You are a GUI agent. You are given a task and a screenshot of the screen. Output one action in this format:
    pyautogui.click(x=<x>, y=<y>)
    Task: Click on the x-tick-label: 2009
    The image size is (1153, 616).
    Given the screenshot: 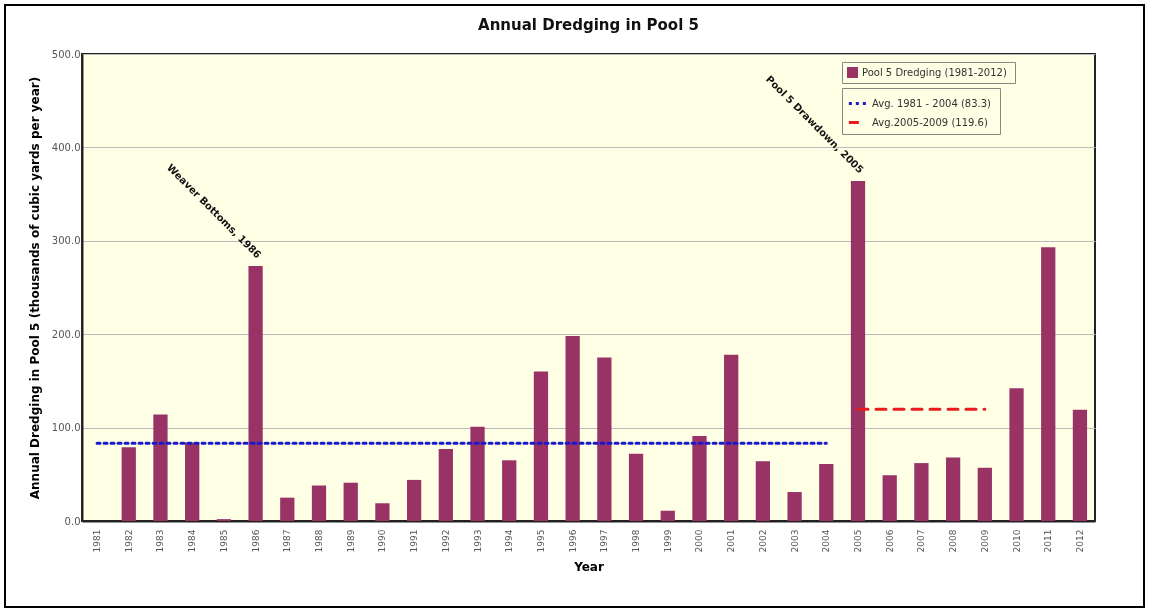 What is the action you would take?
    pyautogui.click(x=984, y=541)
    